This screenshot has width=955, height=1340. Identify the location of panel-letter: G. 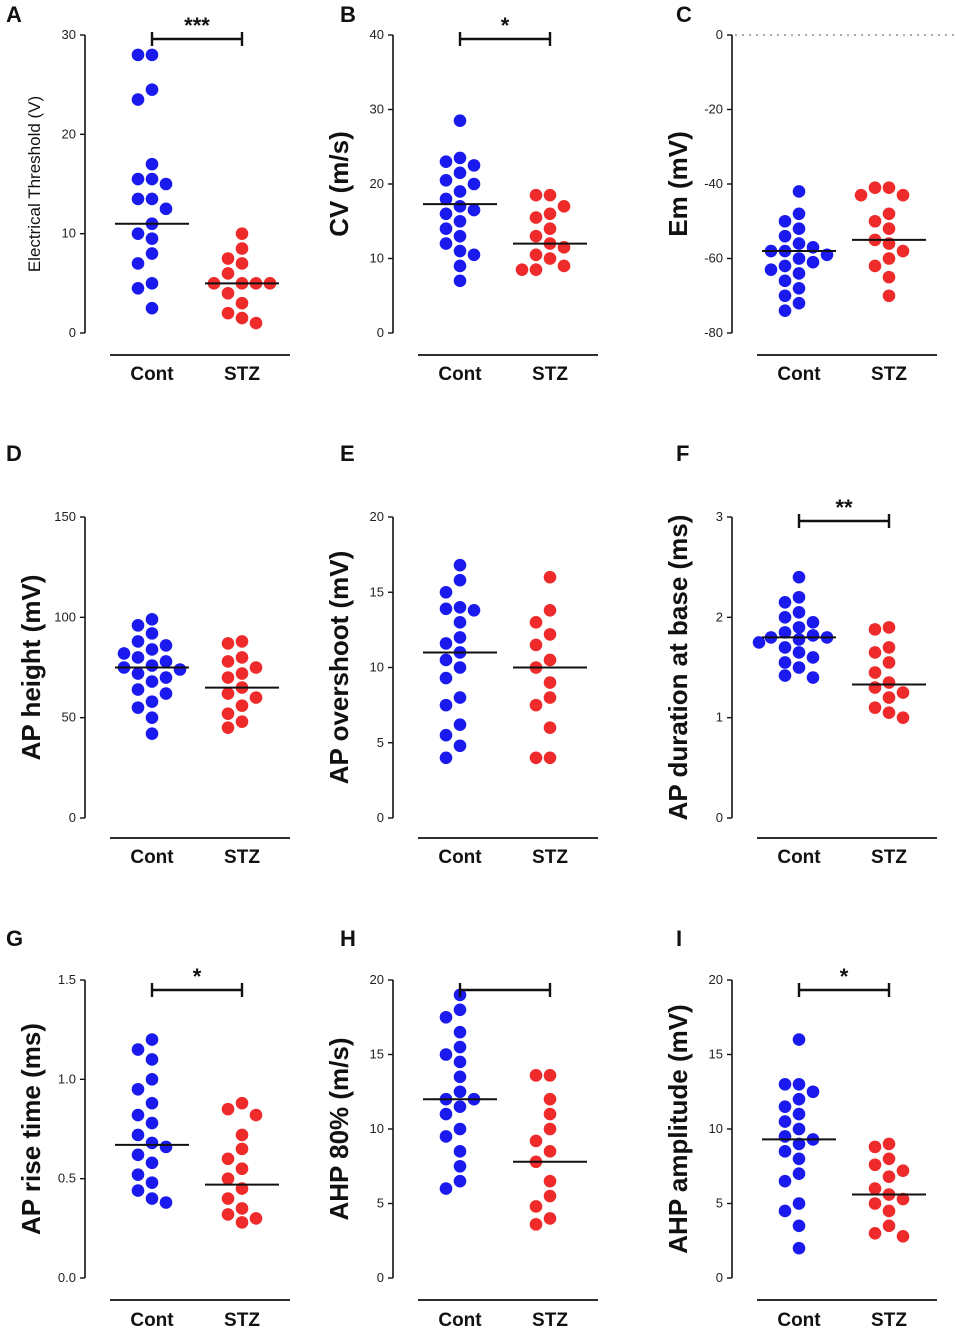
(14, 938).